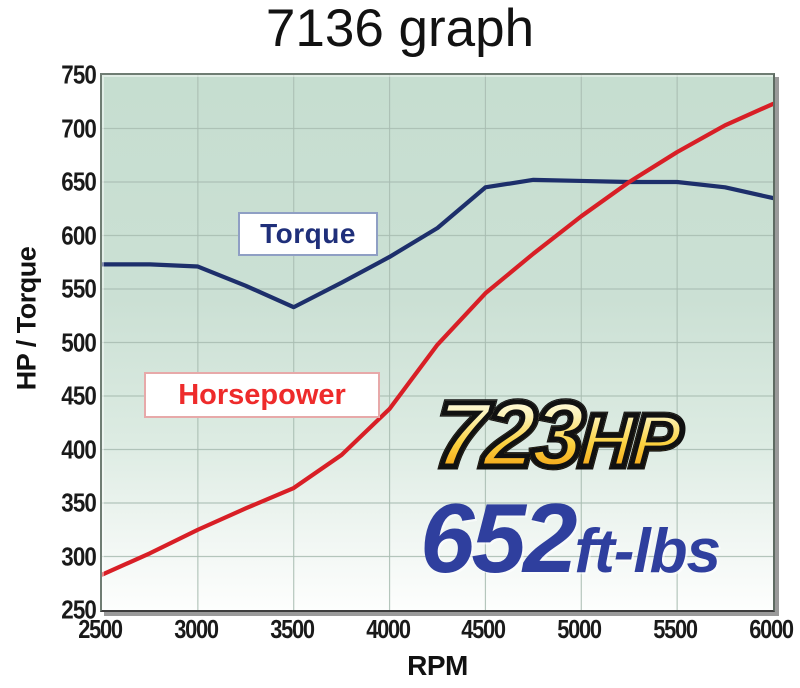 This screenshot has height=688, width=800. I want to click on y-tick-label: 400, so click(79, 449).